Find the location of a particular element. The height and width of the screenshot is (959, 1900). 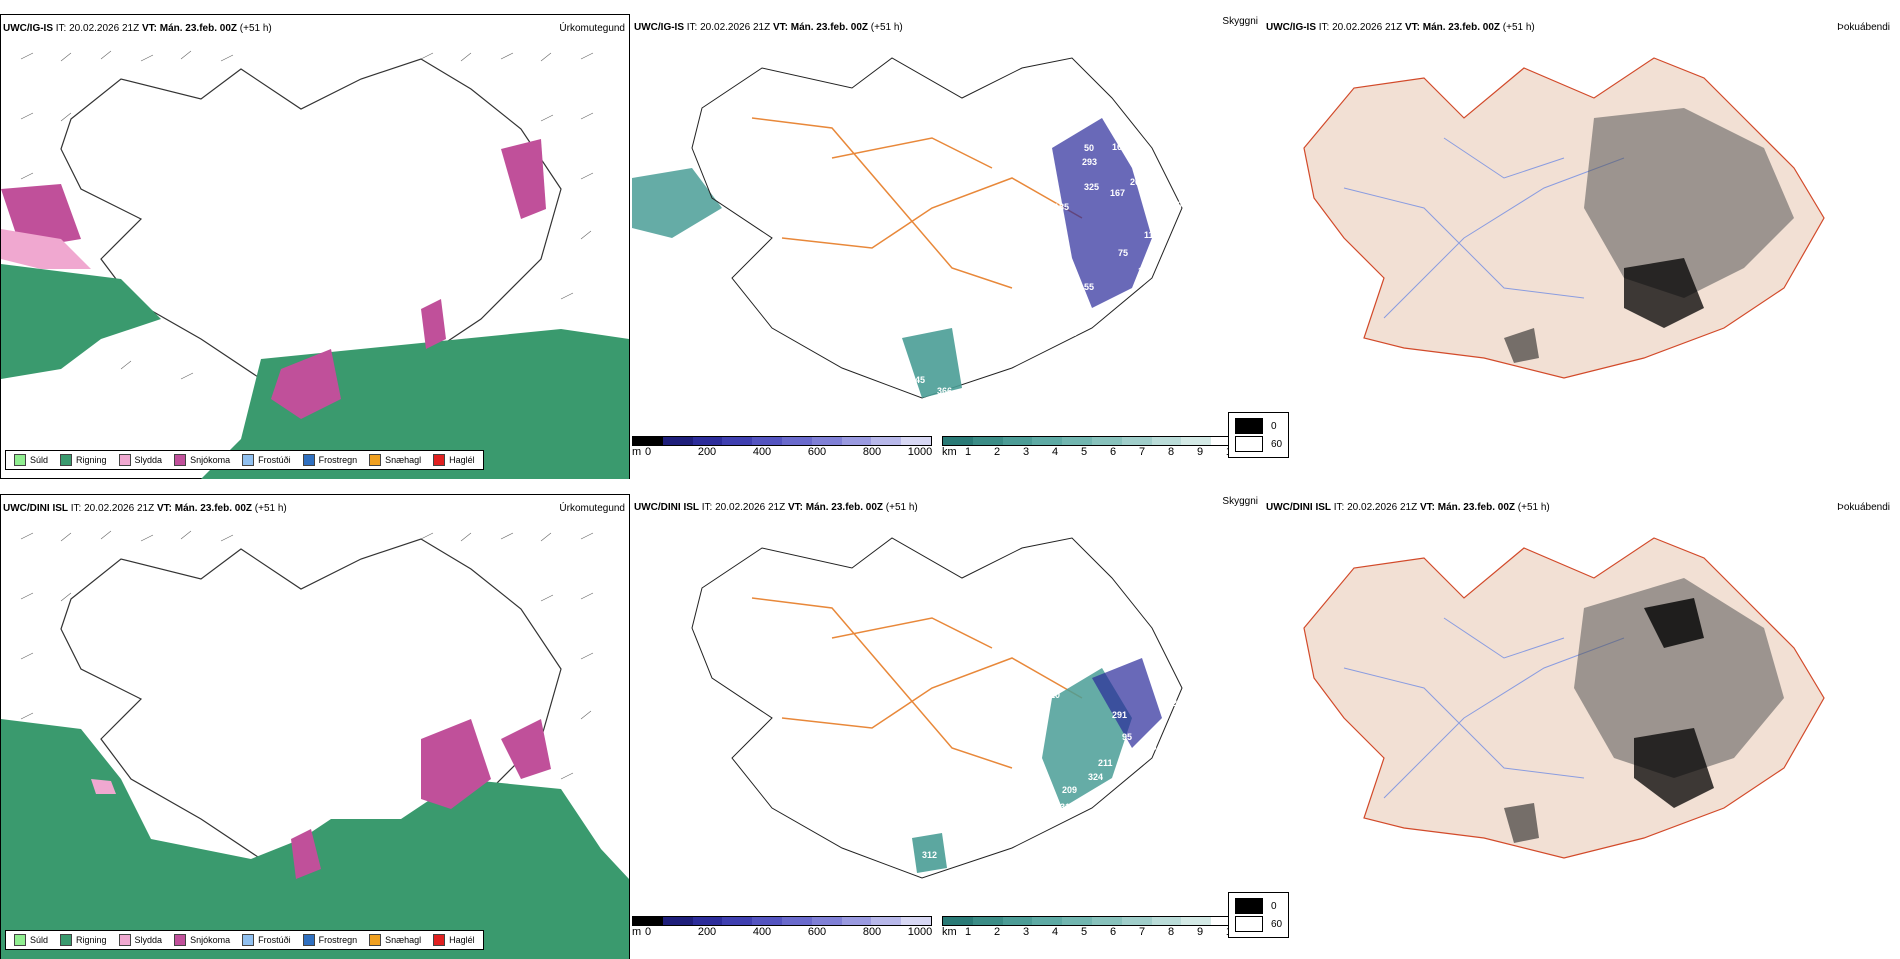

visibility-label: 75 is located at coordinates (1123, 253).